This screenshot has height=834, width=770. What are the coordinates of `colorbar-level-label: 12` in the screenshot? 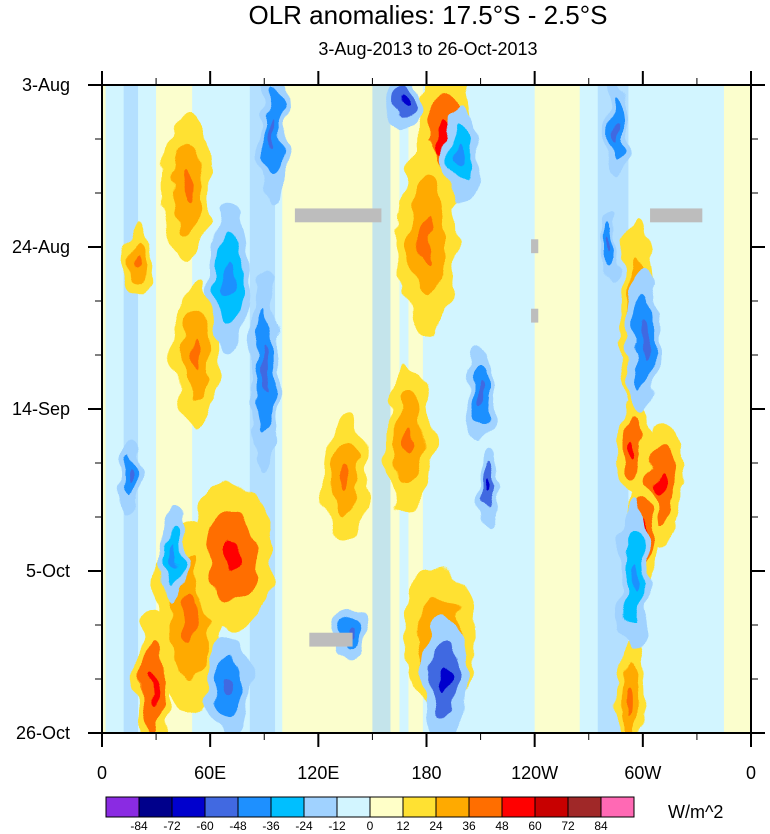 It's located at (403, 826).